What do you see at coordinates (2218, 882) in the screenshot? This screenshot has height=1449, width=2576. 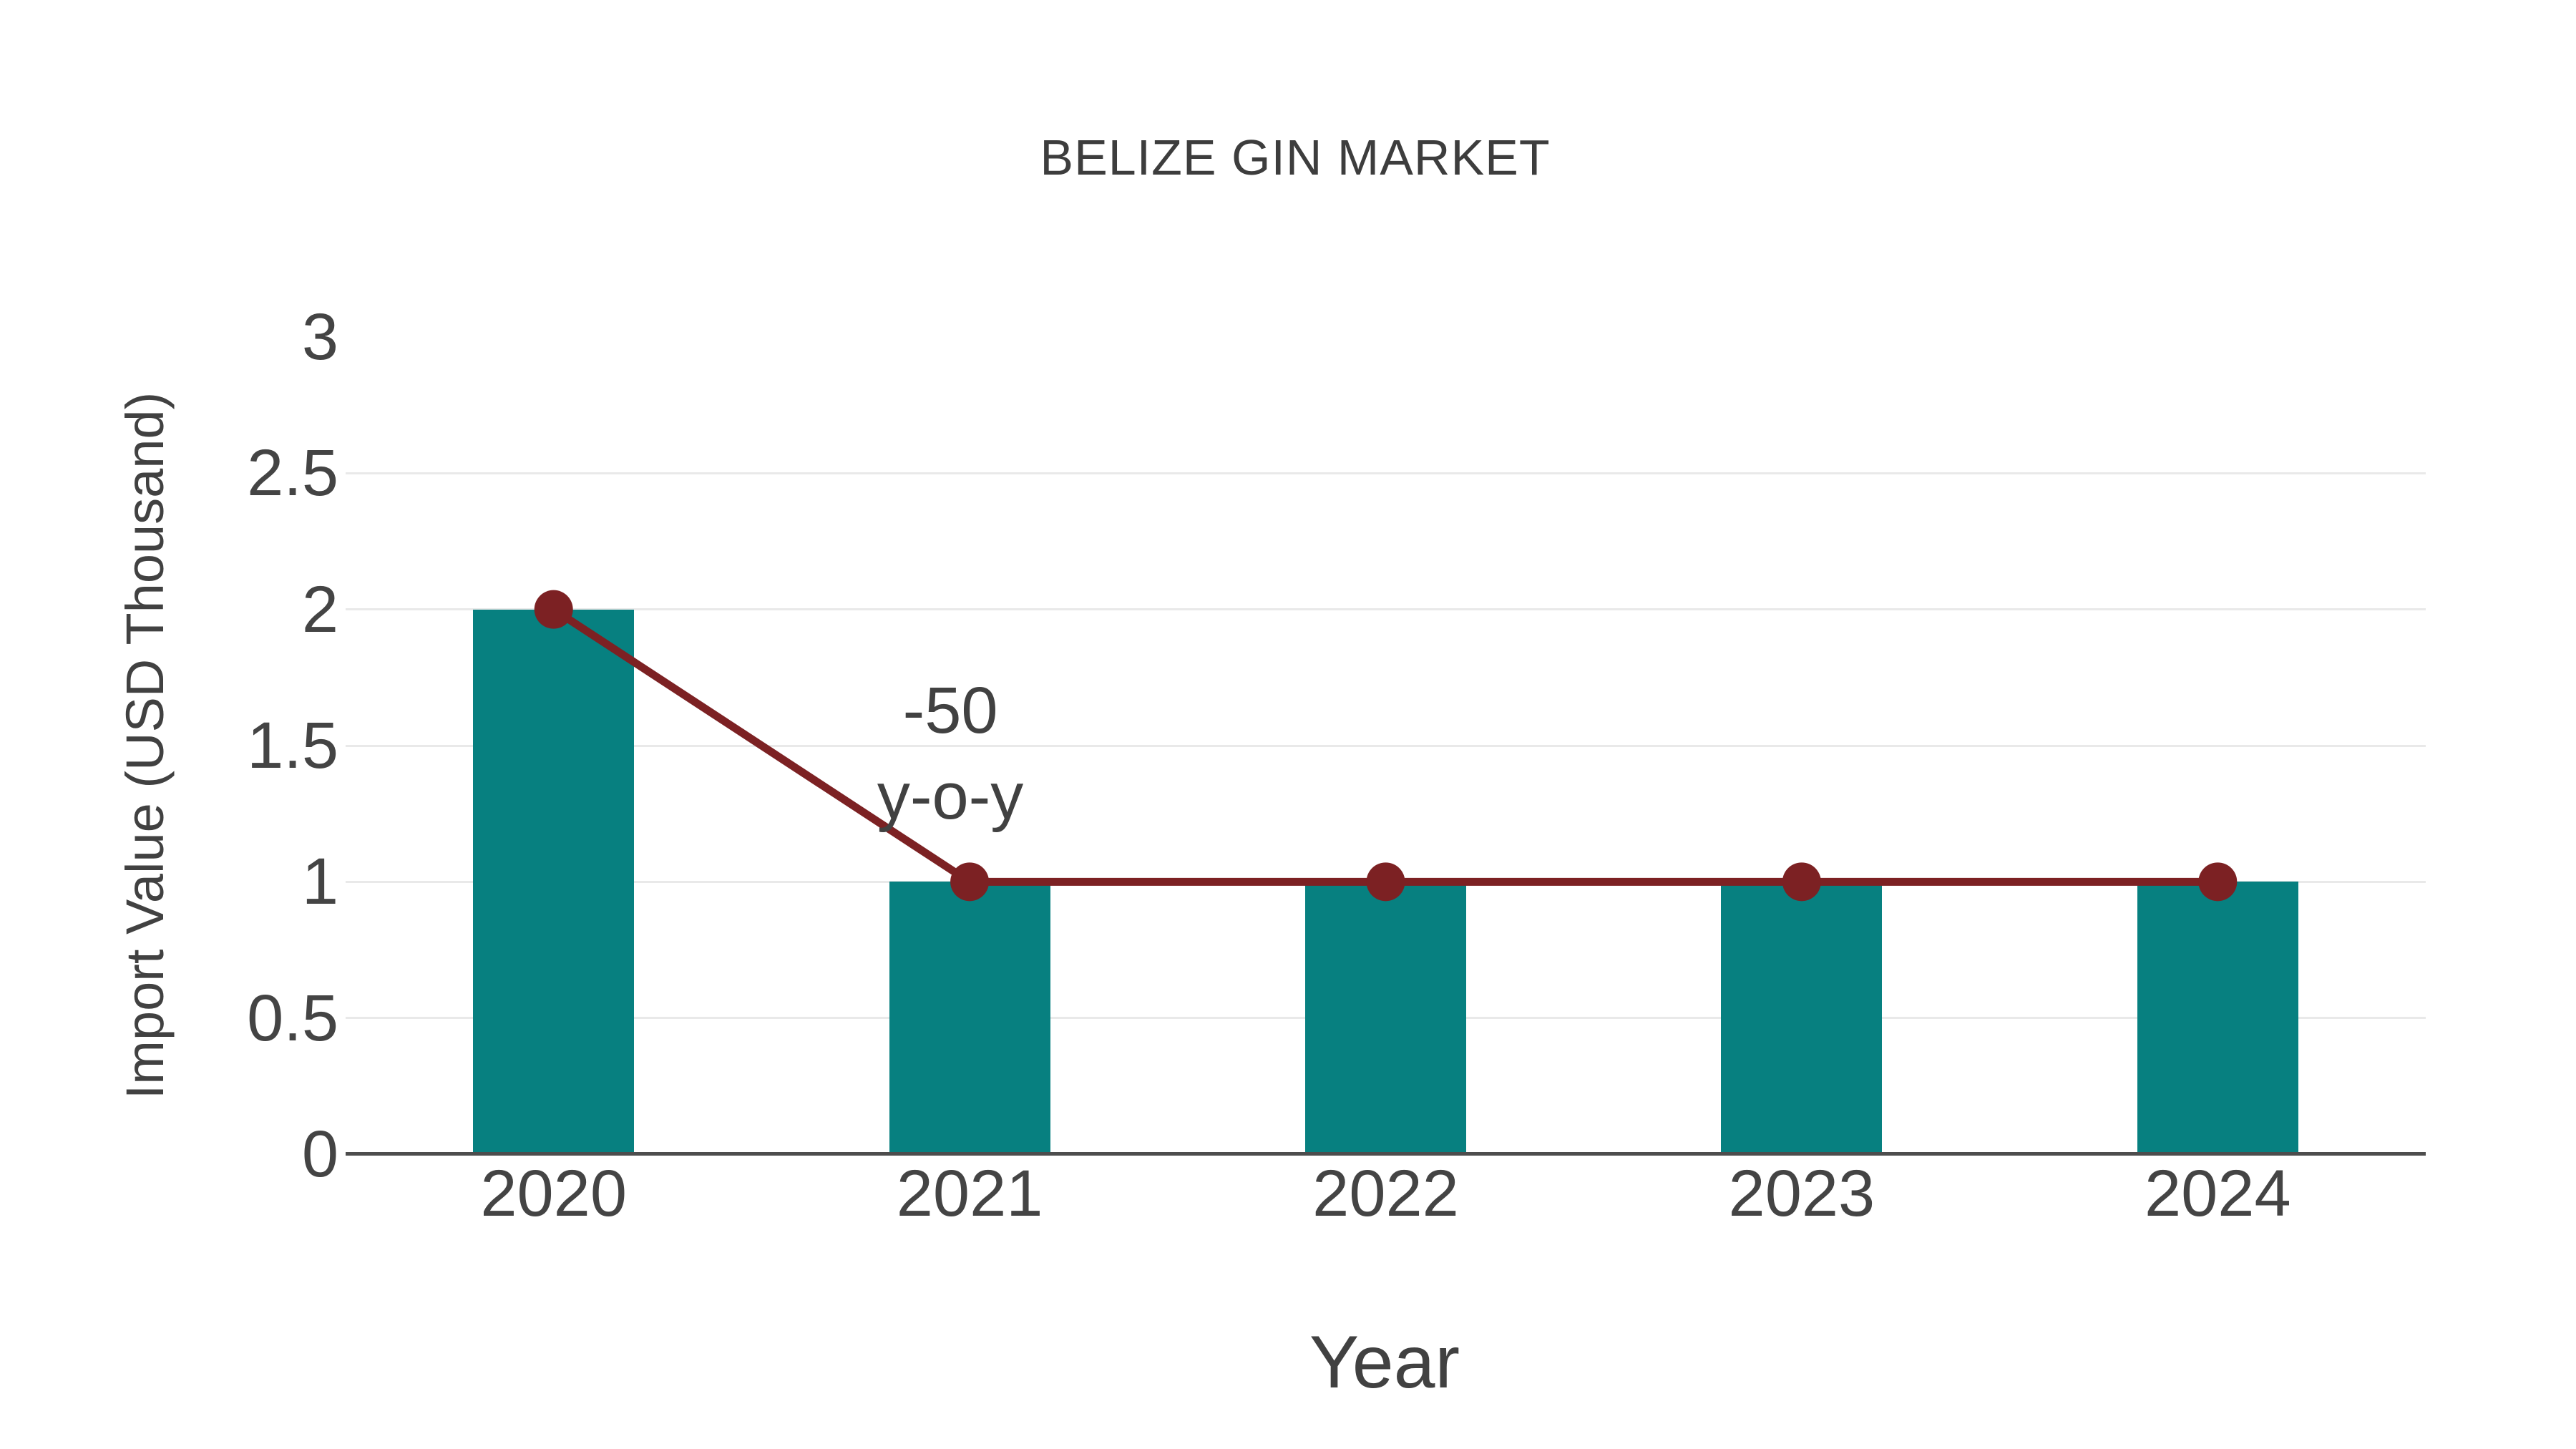 I see `trend-marker-2024` at bounding box center [2218, 882].